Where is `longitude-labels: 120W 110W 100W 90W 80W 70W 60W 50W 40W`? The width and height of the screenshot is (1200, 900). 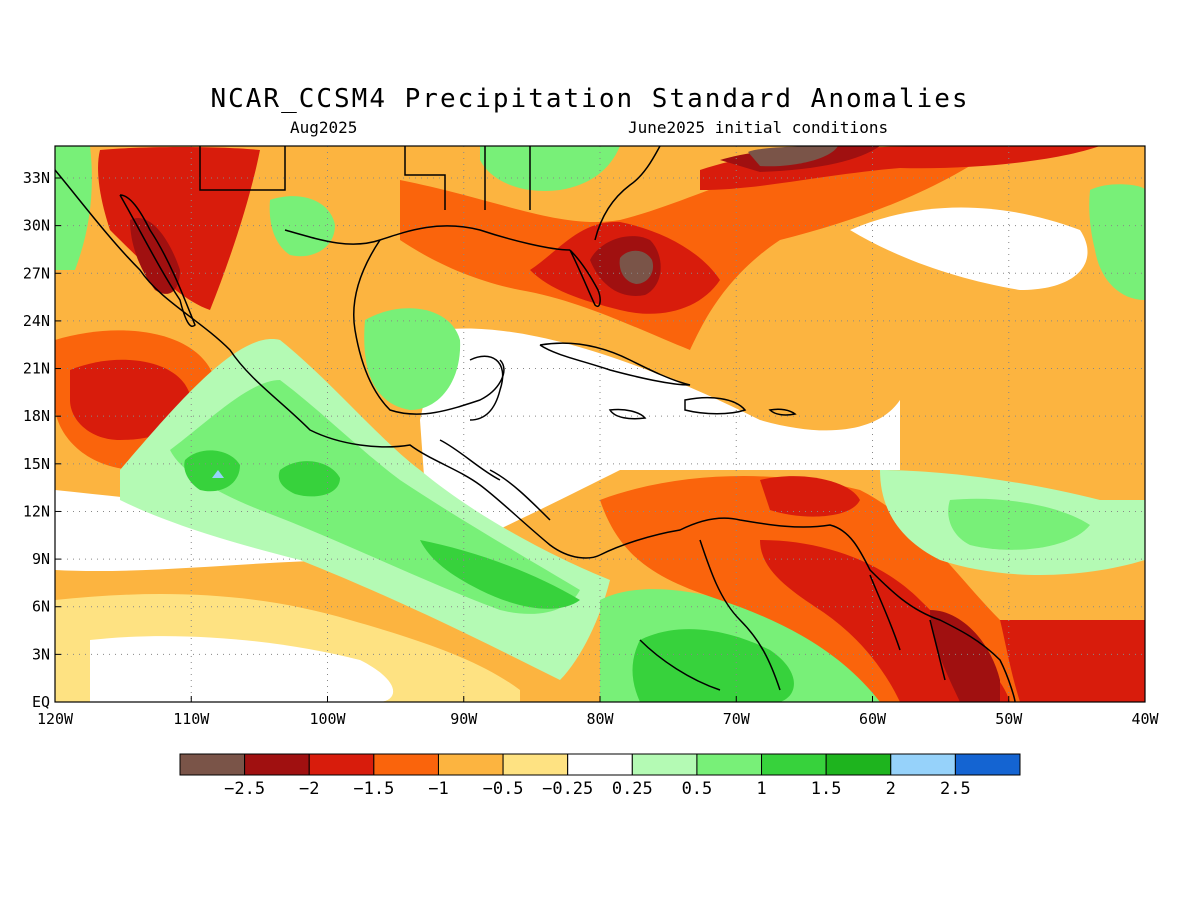 longitude-labels: 120W 110W 100W 90W 80W 70W 60W 50W 40W is located at coordinates (598, 712).